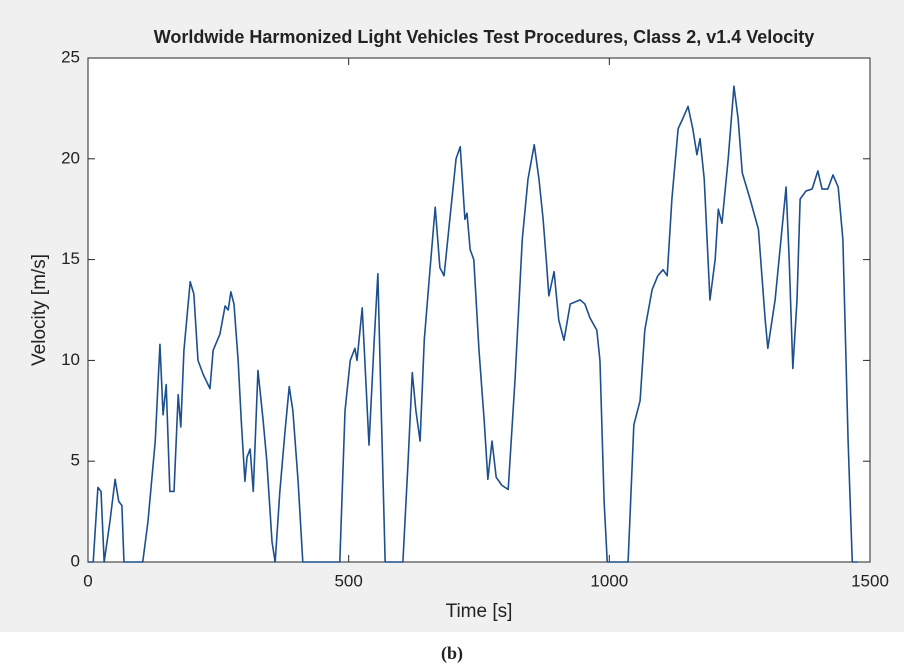  What do you see at coordinates (348, 580) in the screenshot?
I see `x-tick-label: 500` at bounding box center [348, 580].